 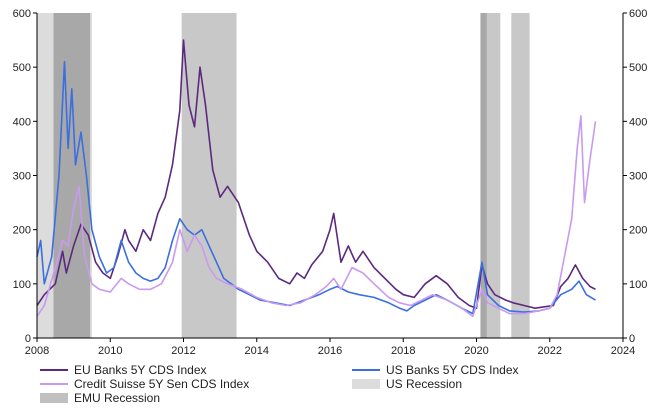 I want to click on x-tick-5: 2018, so click(x=403, y=351).